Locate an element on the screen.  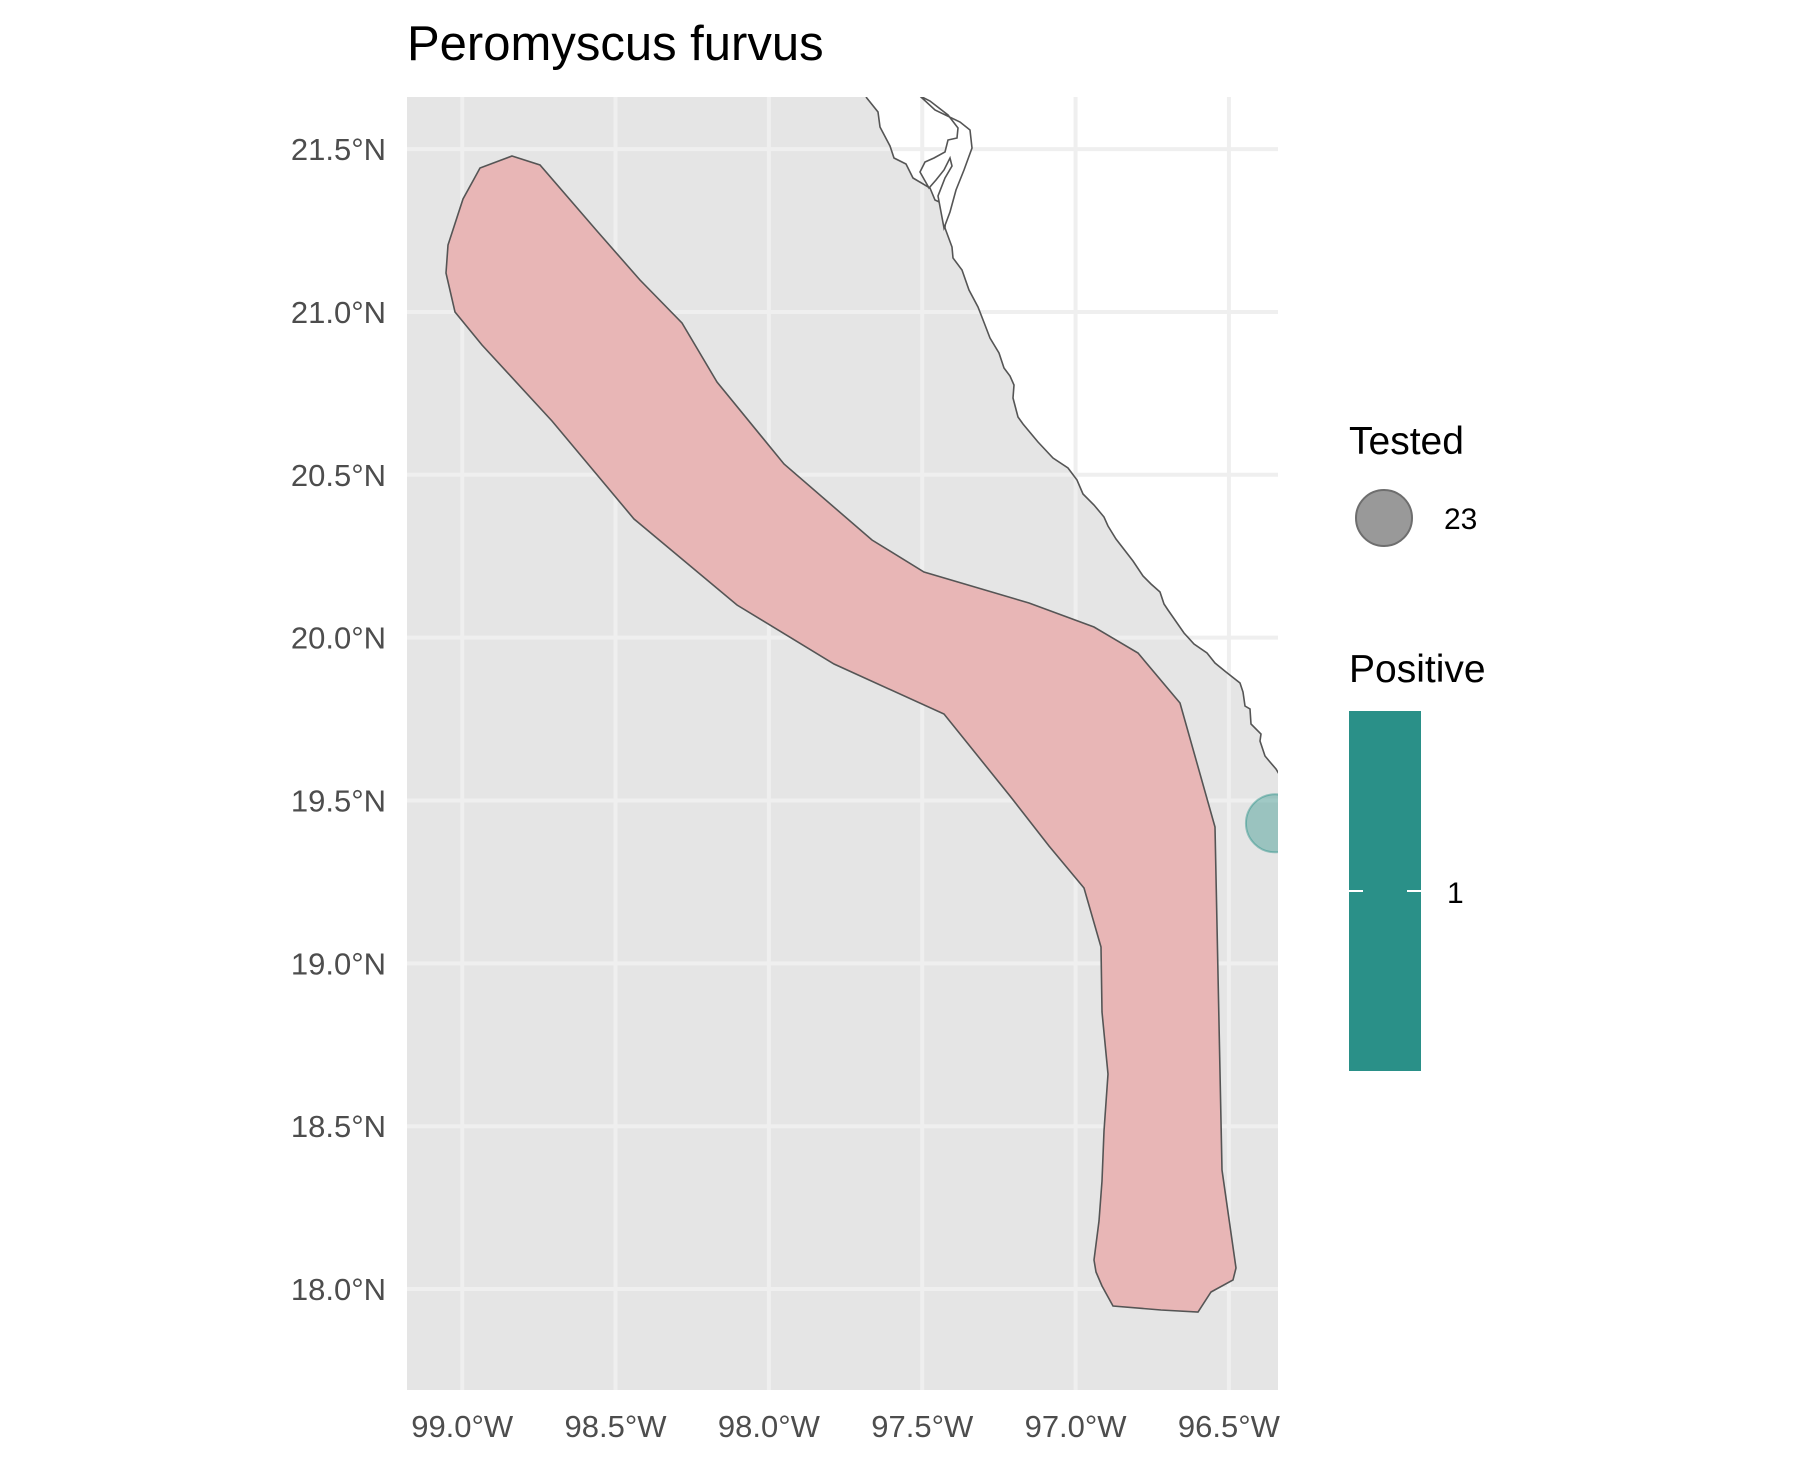
legend-tested-label: 23 is located at coordinates (1460, 519).